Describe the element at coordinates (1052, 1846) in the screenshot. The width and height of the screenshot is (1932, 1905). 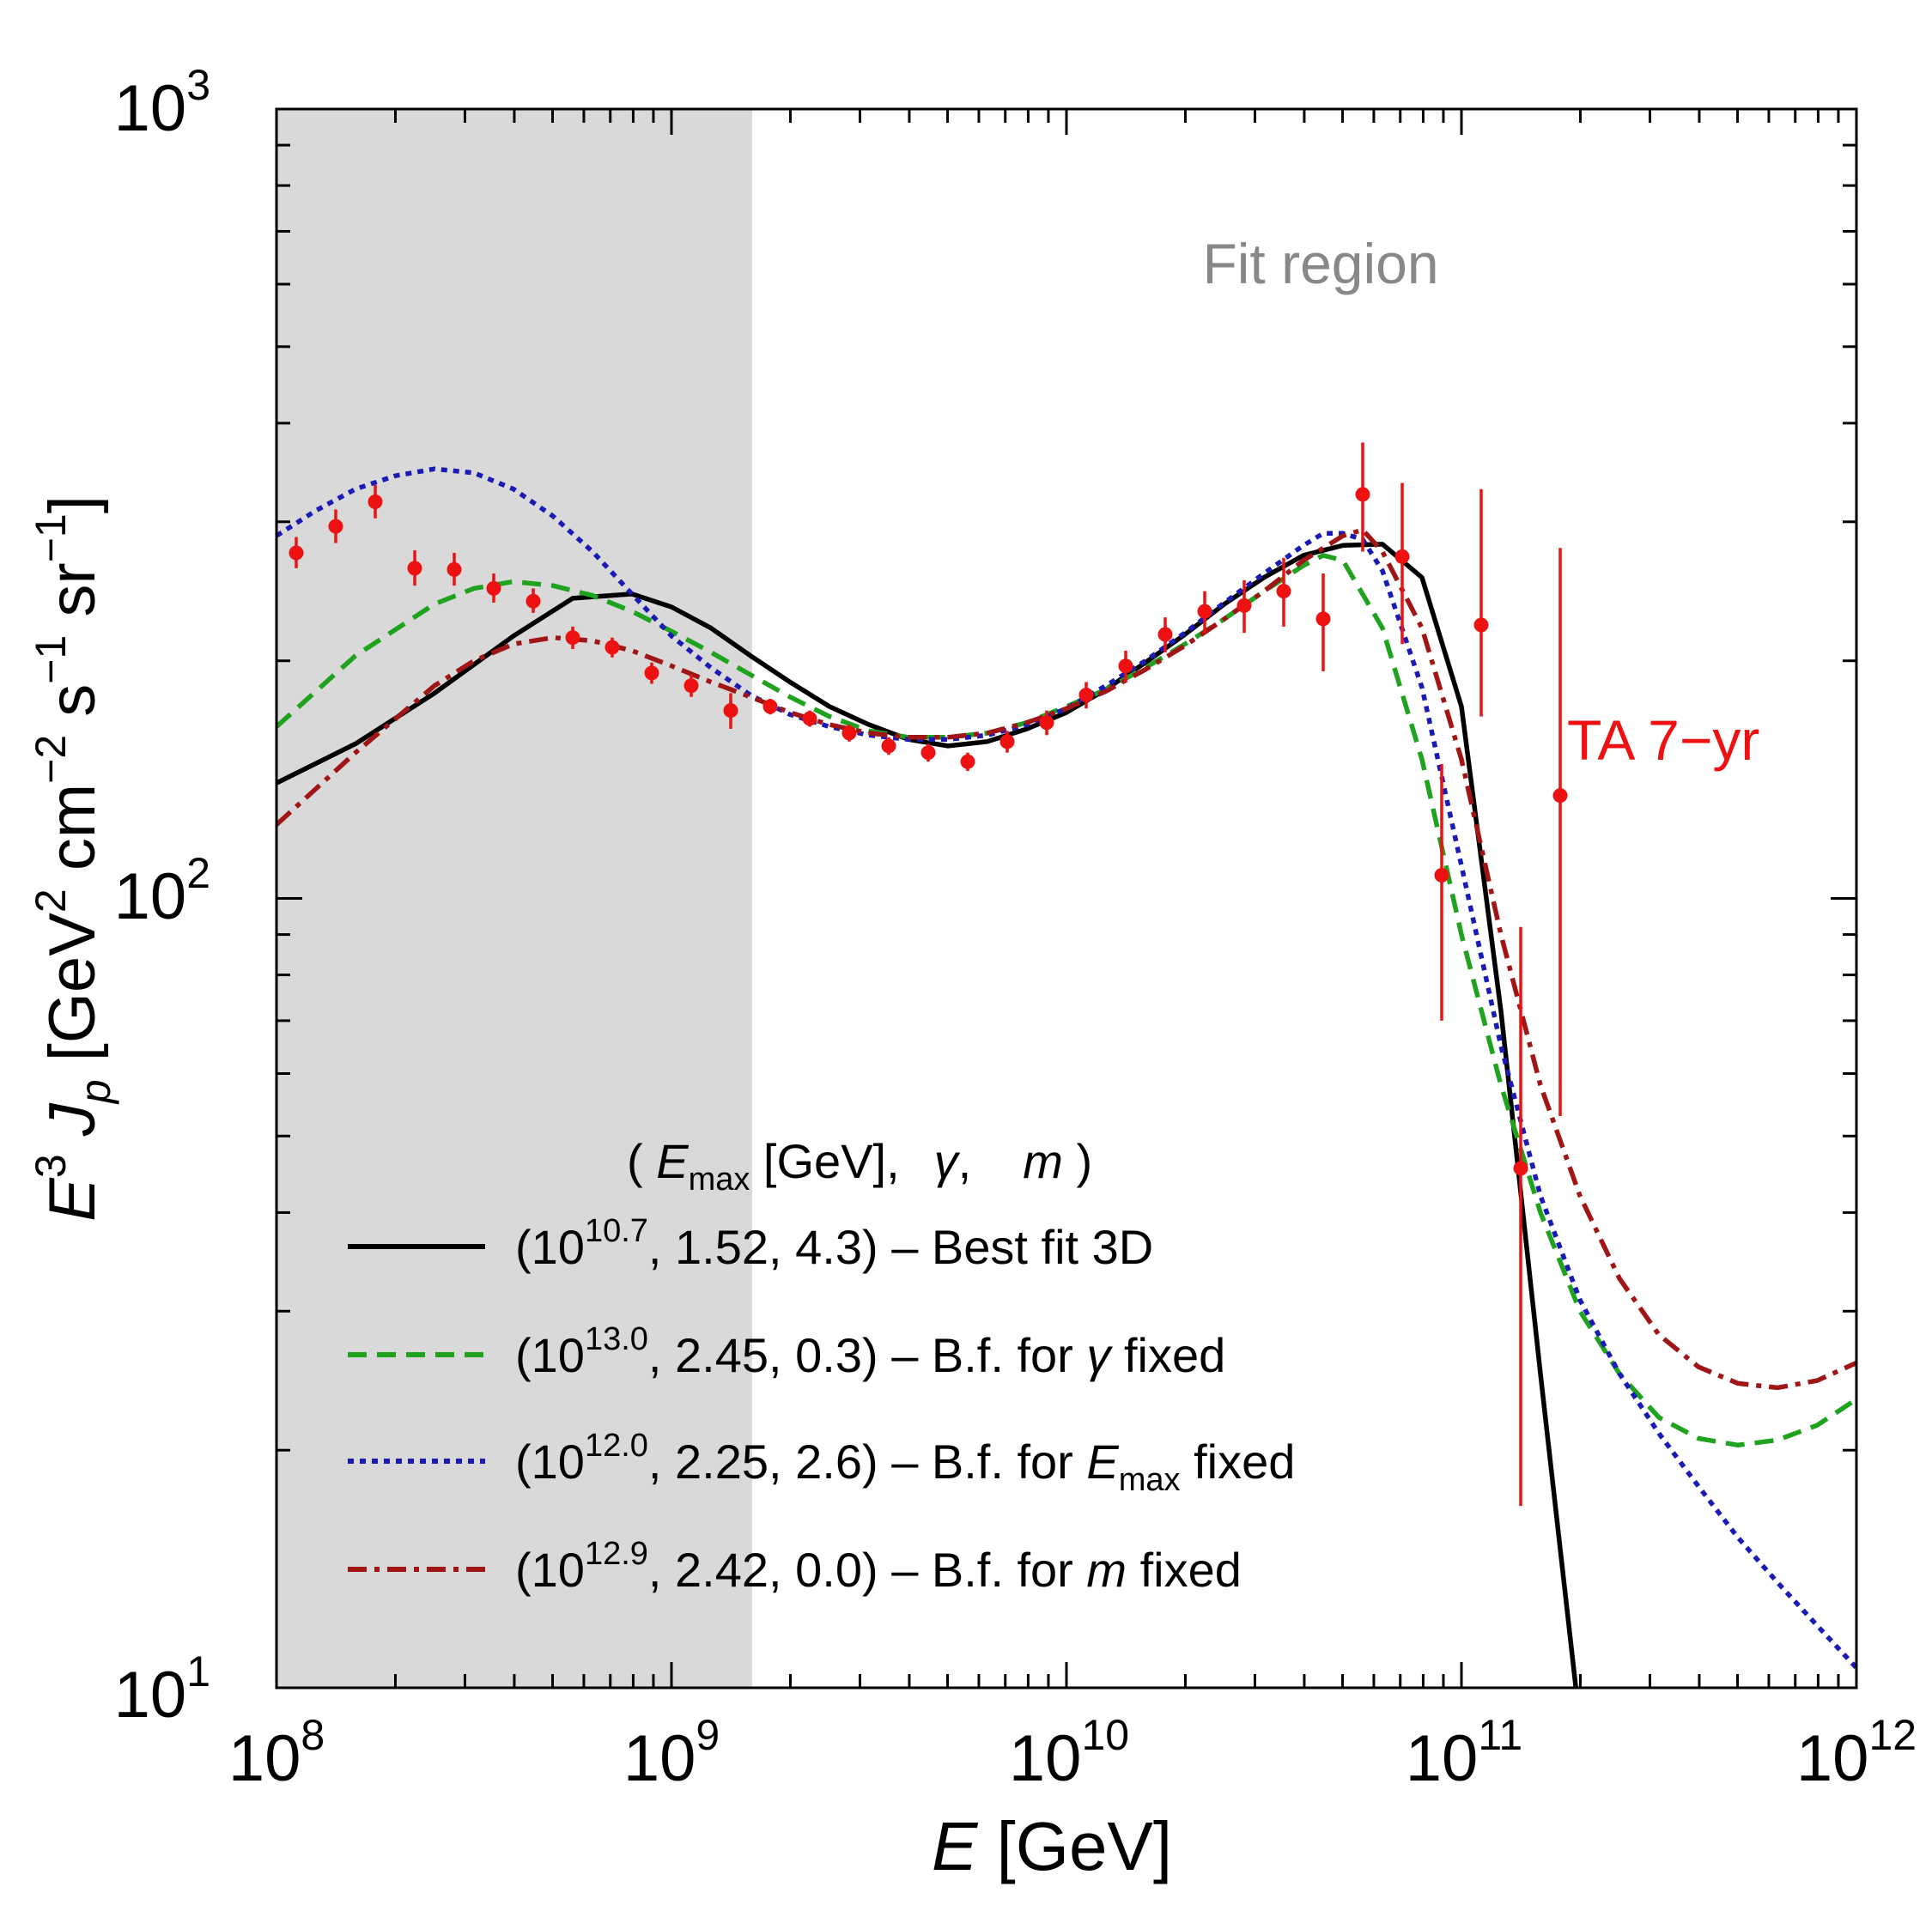
I see `x-axis-label: E [GeV]` at that location.